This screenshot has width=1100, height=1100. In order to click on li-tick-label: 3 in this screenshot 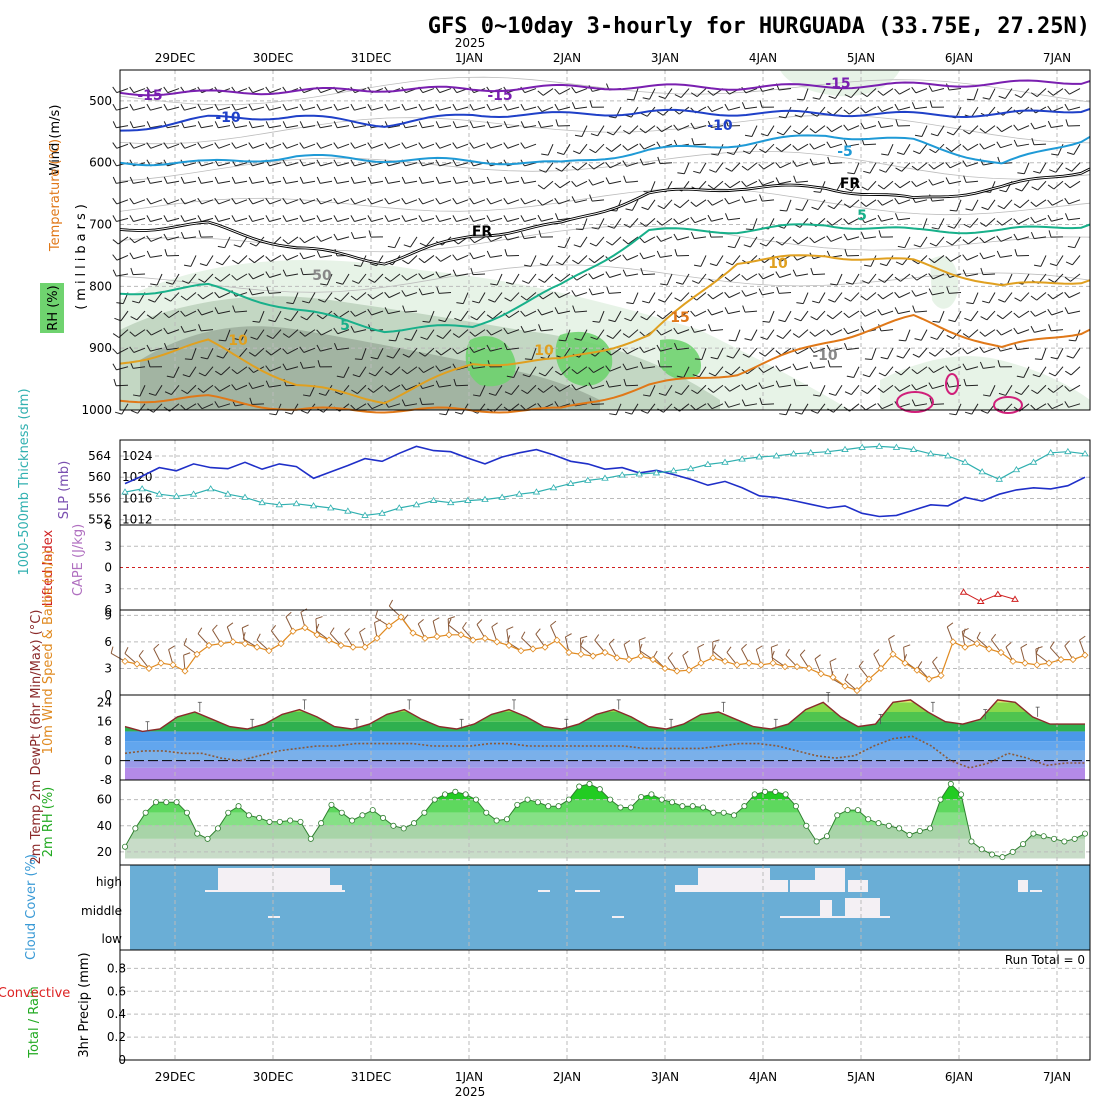, I will do `click(108, 589)`.